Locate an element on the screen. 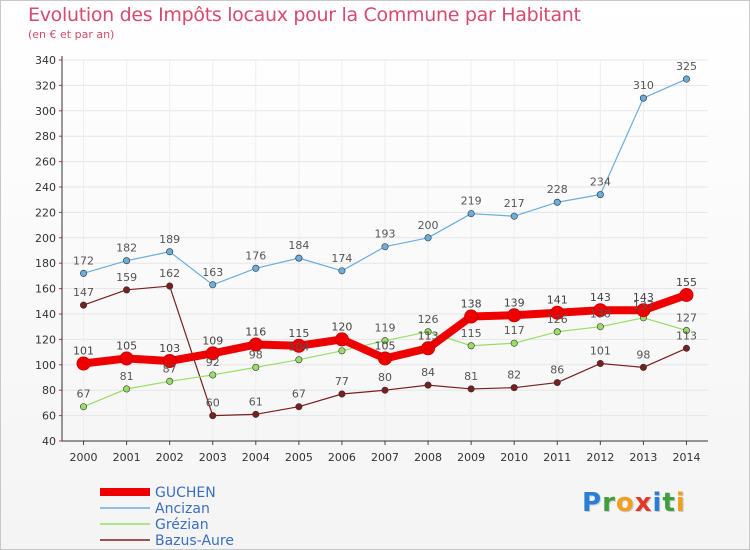  legend-label-ancizan: Ancizan is located at coordinates (182, 509).